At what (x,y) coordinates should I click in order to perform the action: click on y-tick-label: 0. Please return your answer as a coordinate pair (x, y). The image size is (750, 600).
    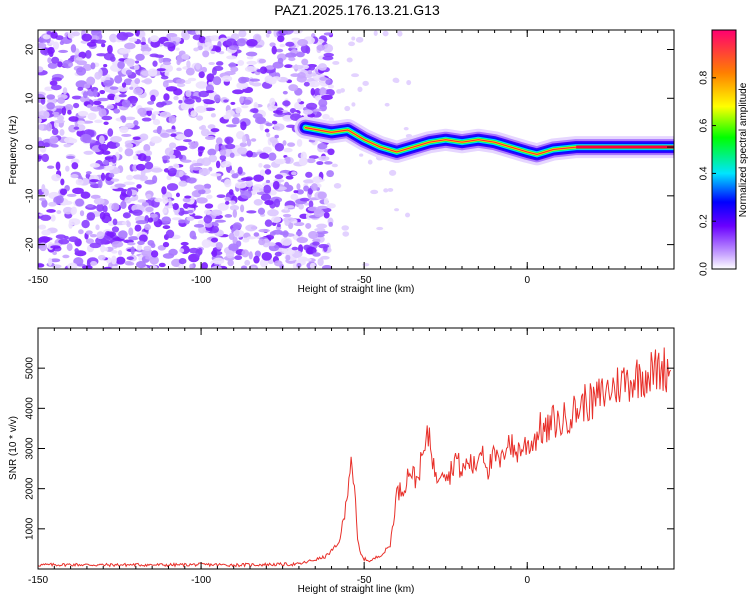
    Looking at the image, I should click on (30, 147).